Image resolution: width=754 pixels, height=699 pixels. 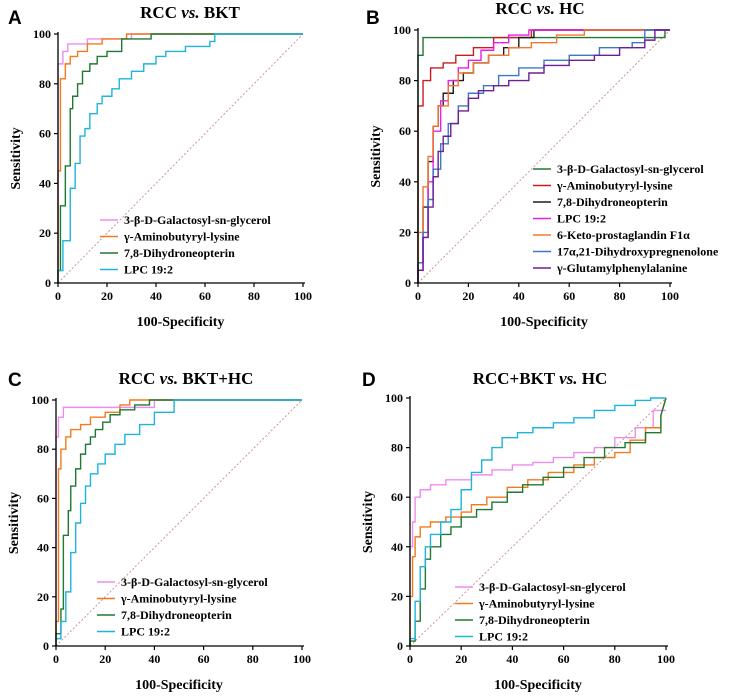 What do you see at coordinates (516, 378) in the screenshot?
I see `chart-title-part: RCC+BKT` at bounding box center [516, 378].